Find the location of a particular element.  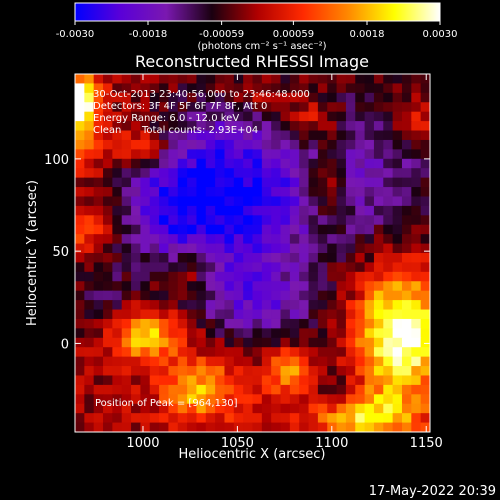

colorbar-tick-label: 0.0030 is located at coordinates (440, 34).